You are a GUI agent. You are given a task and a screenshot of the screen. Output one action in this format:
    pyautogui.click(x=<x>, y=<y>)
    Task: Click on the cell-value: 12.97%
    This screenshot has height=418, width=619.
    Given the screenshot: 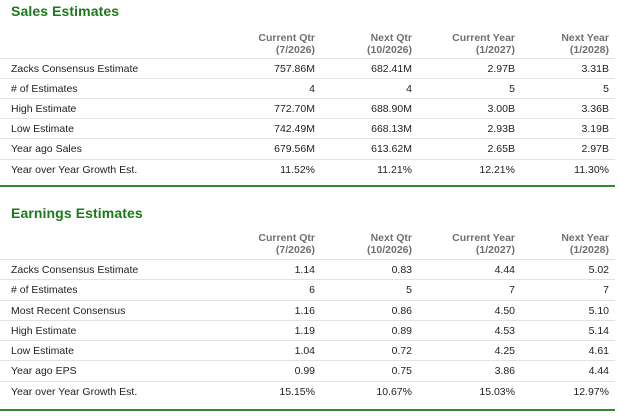 What is the action you would take?
    pyautogui.click(x=591, y=392)
    